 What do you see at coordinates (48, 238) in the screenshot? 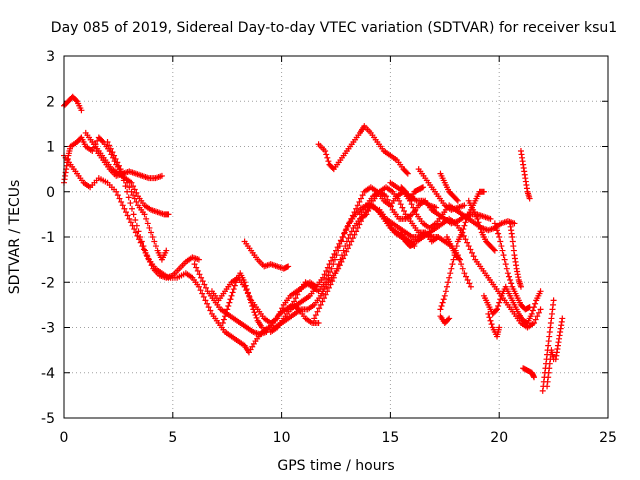
I see `y-tick-label: -1` at bounding box center [48, 238].